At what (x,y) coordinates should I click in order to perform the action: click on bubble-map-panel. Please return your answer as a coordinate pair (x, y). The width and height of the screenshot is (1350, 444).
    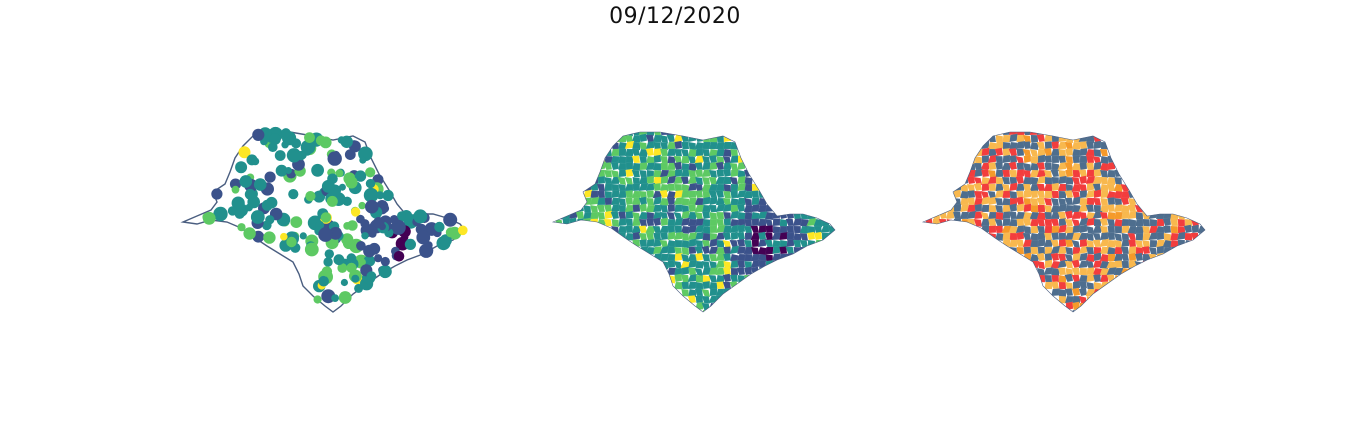
    Looking at the image, I should click on (325, 220).